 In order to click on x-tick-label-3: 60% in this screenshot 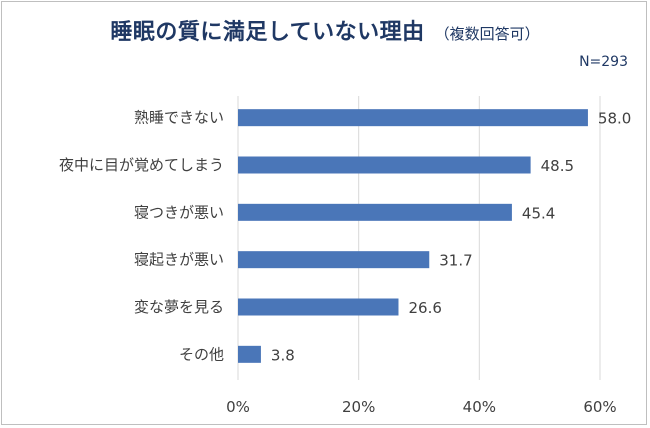, I will do `click(599, 407)`.